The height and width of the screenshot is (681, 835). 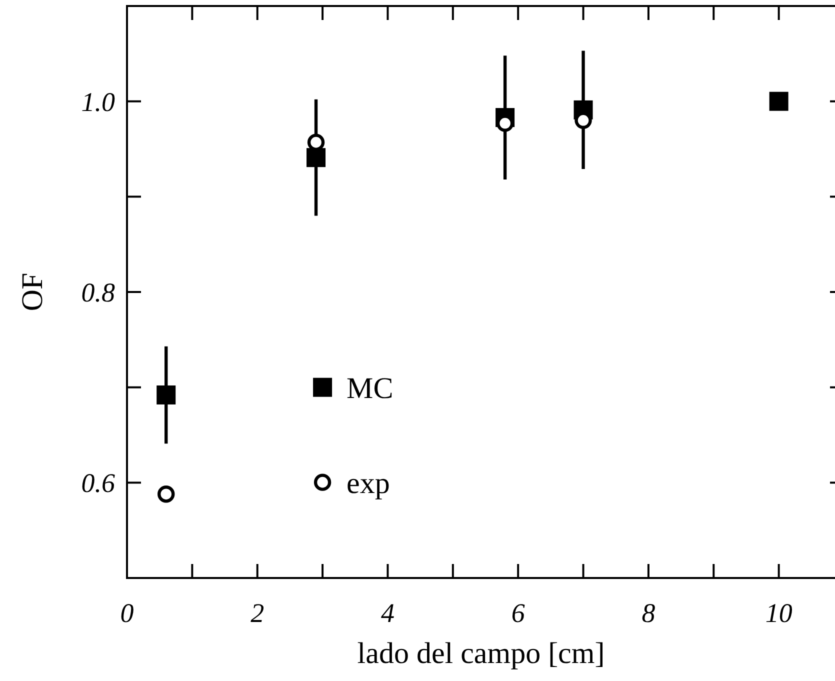 What do you see at coordinates (32, 292) in the screenshot?
I see `y-axis-title: OF` at bounding box center [32, 292].